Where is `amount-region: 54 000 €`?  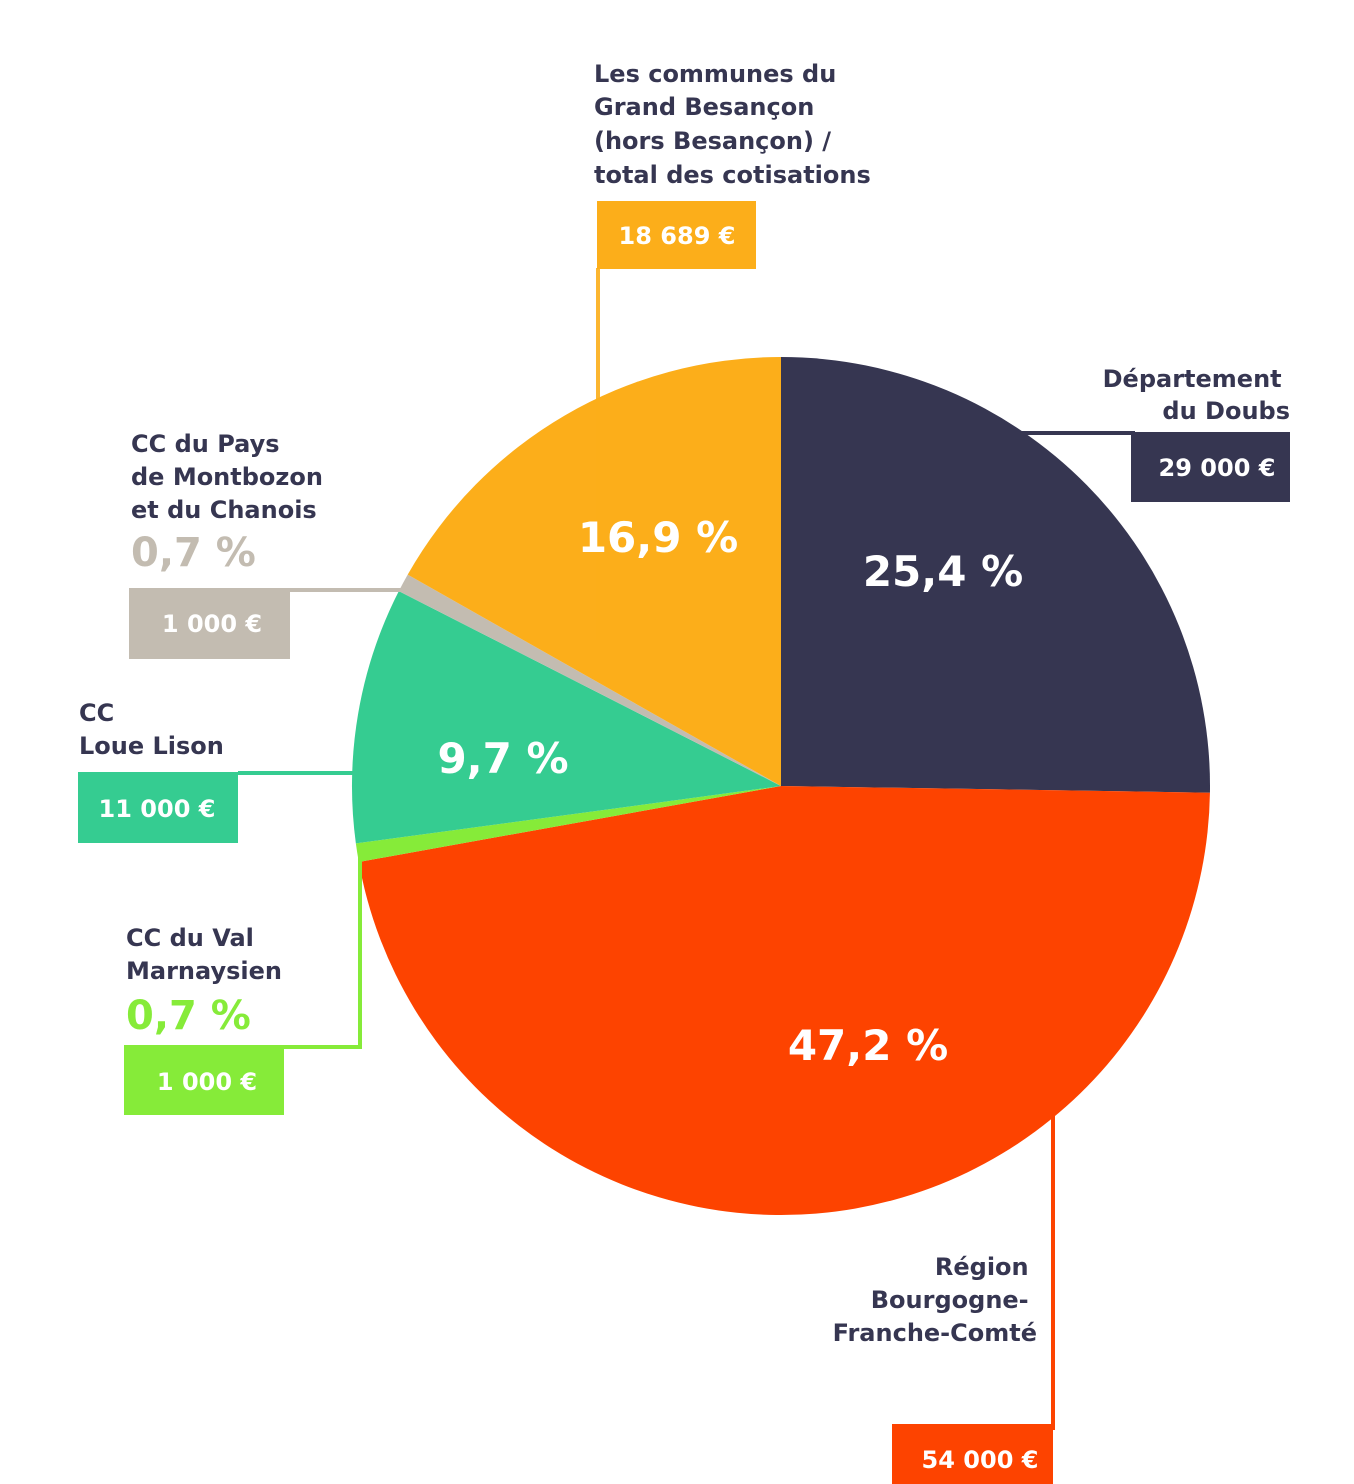 amount-region: 54 000 € is located at coordinates (980, 1460).